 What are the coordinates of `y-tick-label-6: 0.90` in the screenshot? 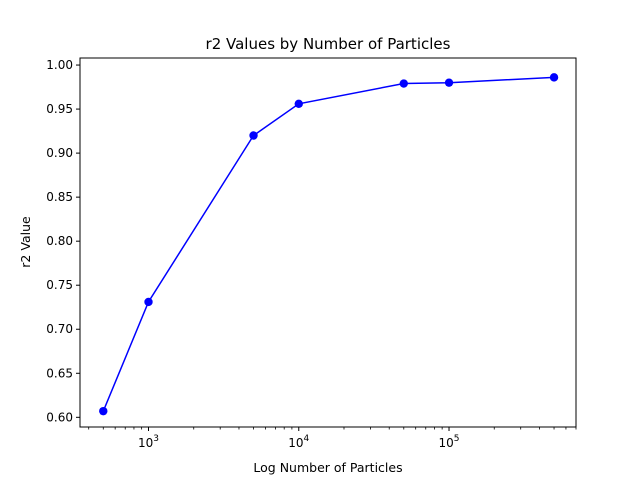 It's located at (59, 153).